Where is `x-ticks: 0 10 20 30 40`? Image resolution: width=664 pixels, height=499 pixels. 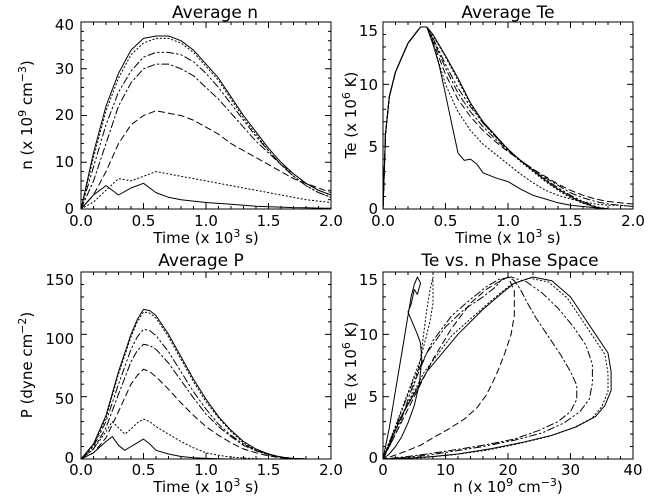 x-ticks: 0 10 20 30 40 is located at coordinates (510, 470).